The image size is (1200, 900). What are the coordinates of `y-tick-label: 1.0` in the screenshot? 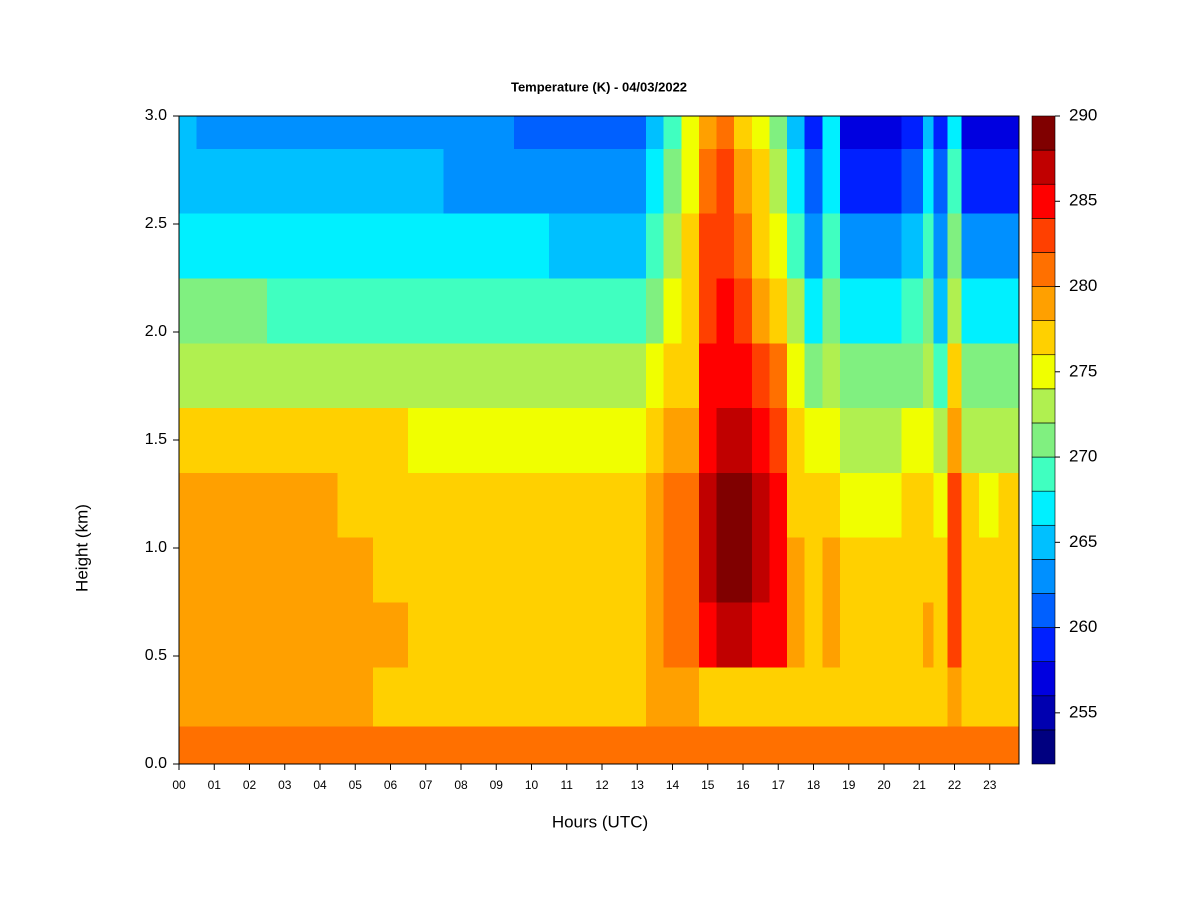 It's located at (156, 547).